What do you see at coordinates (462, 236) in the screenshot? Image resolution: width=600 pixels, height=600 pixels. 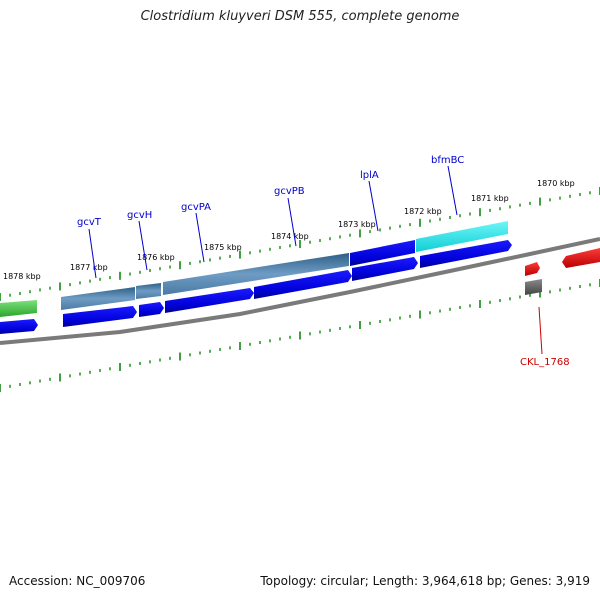 I see `gene-feature-bfmBC` at bounding box center [462, 236].